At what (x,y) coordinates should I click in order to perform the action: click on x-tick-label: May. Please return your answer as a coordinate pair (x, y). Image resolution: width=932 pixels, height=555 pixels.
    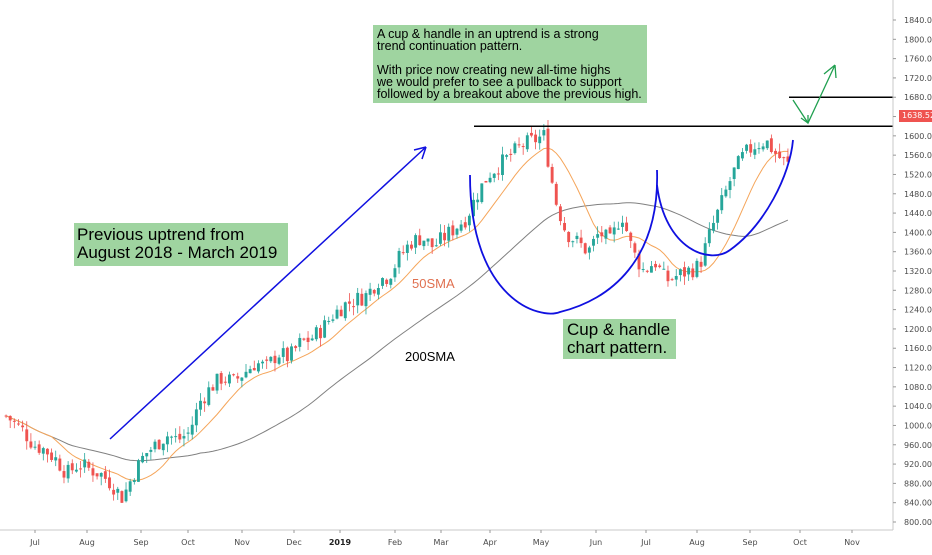
    Looking at the image, I should click on (541, 542).